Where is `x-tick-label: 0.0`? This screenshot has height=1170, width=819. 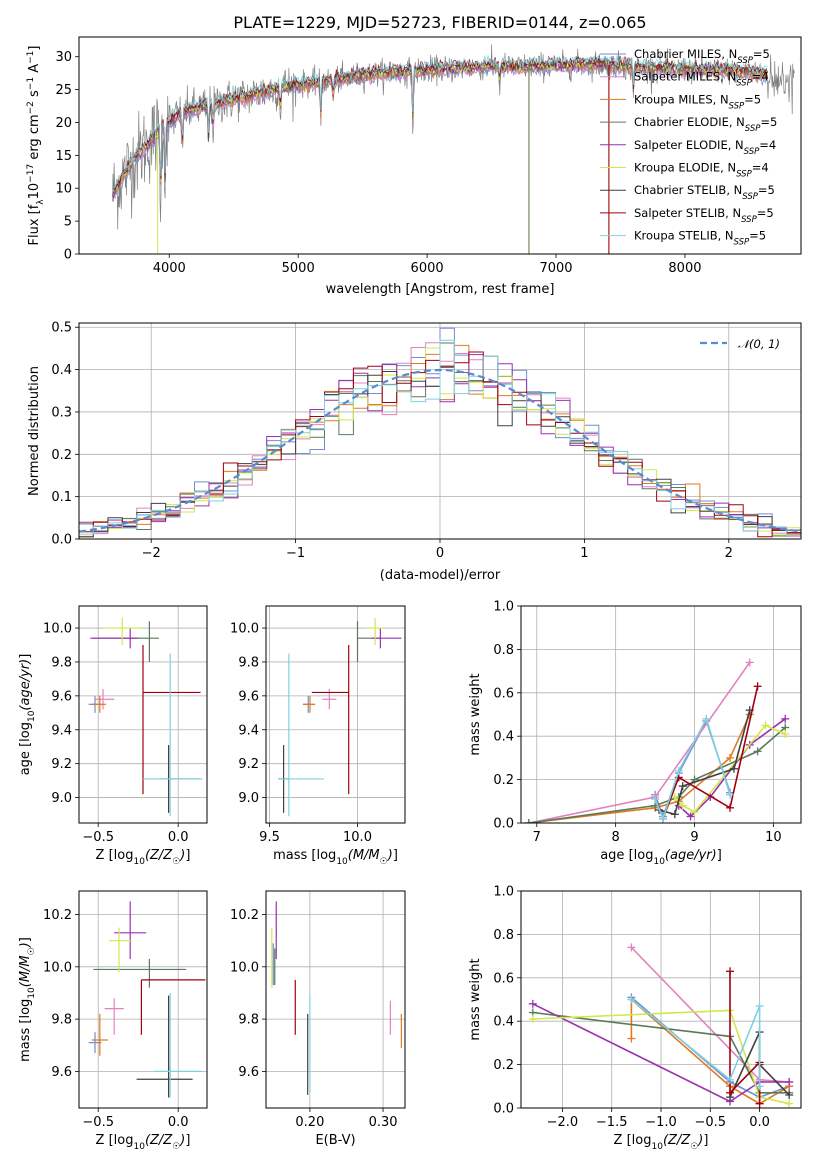 x-tick-label: 0.0 is located at coordinates (178, 837).